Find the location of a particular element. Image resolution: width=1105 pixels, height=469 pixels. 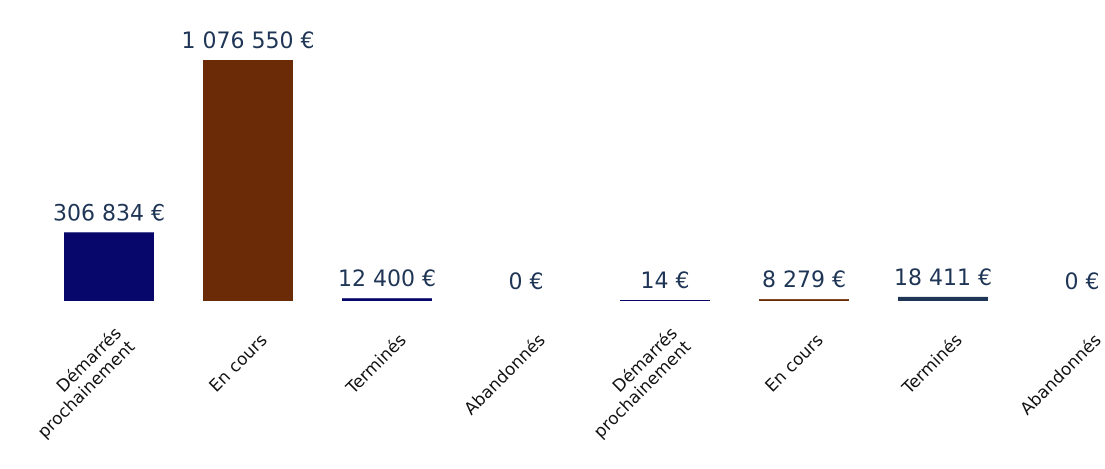

bar-value-label-3: 12 400 € is located at coordinates (387, 279).